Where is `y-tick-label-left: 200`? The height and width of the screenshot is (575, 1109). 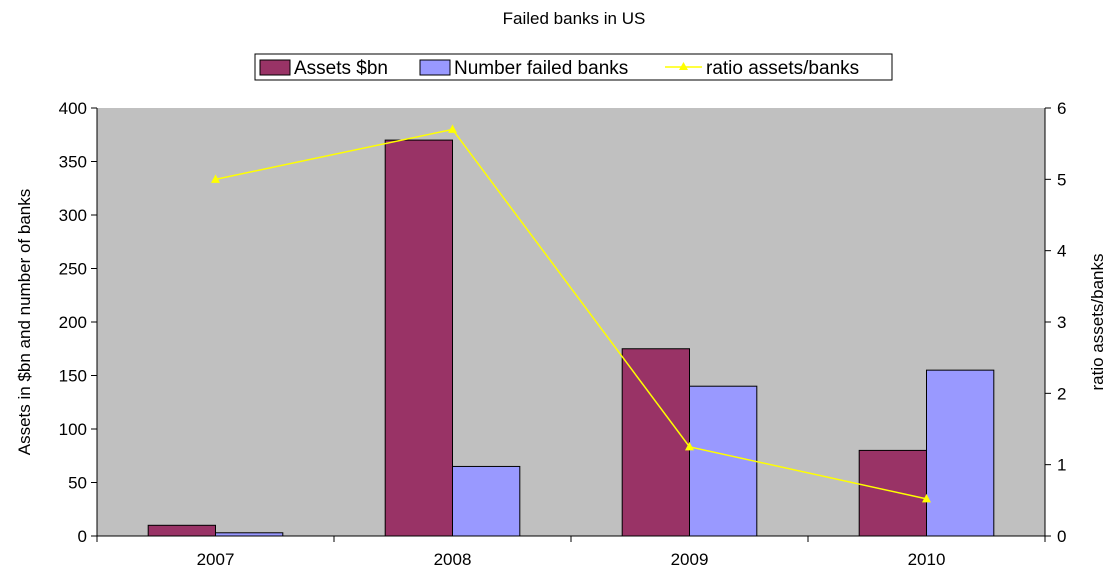 y-tick-label-left: 200 is located at coordinates (73, 322).